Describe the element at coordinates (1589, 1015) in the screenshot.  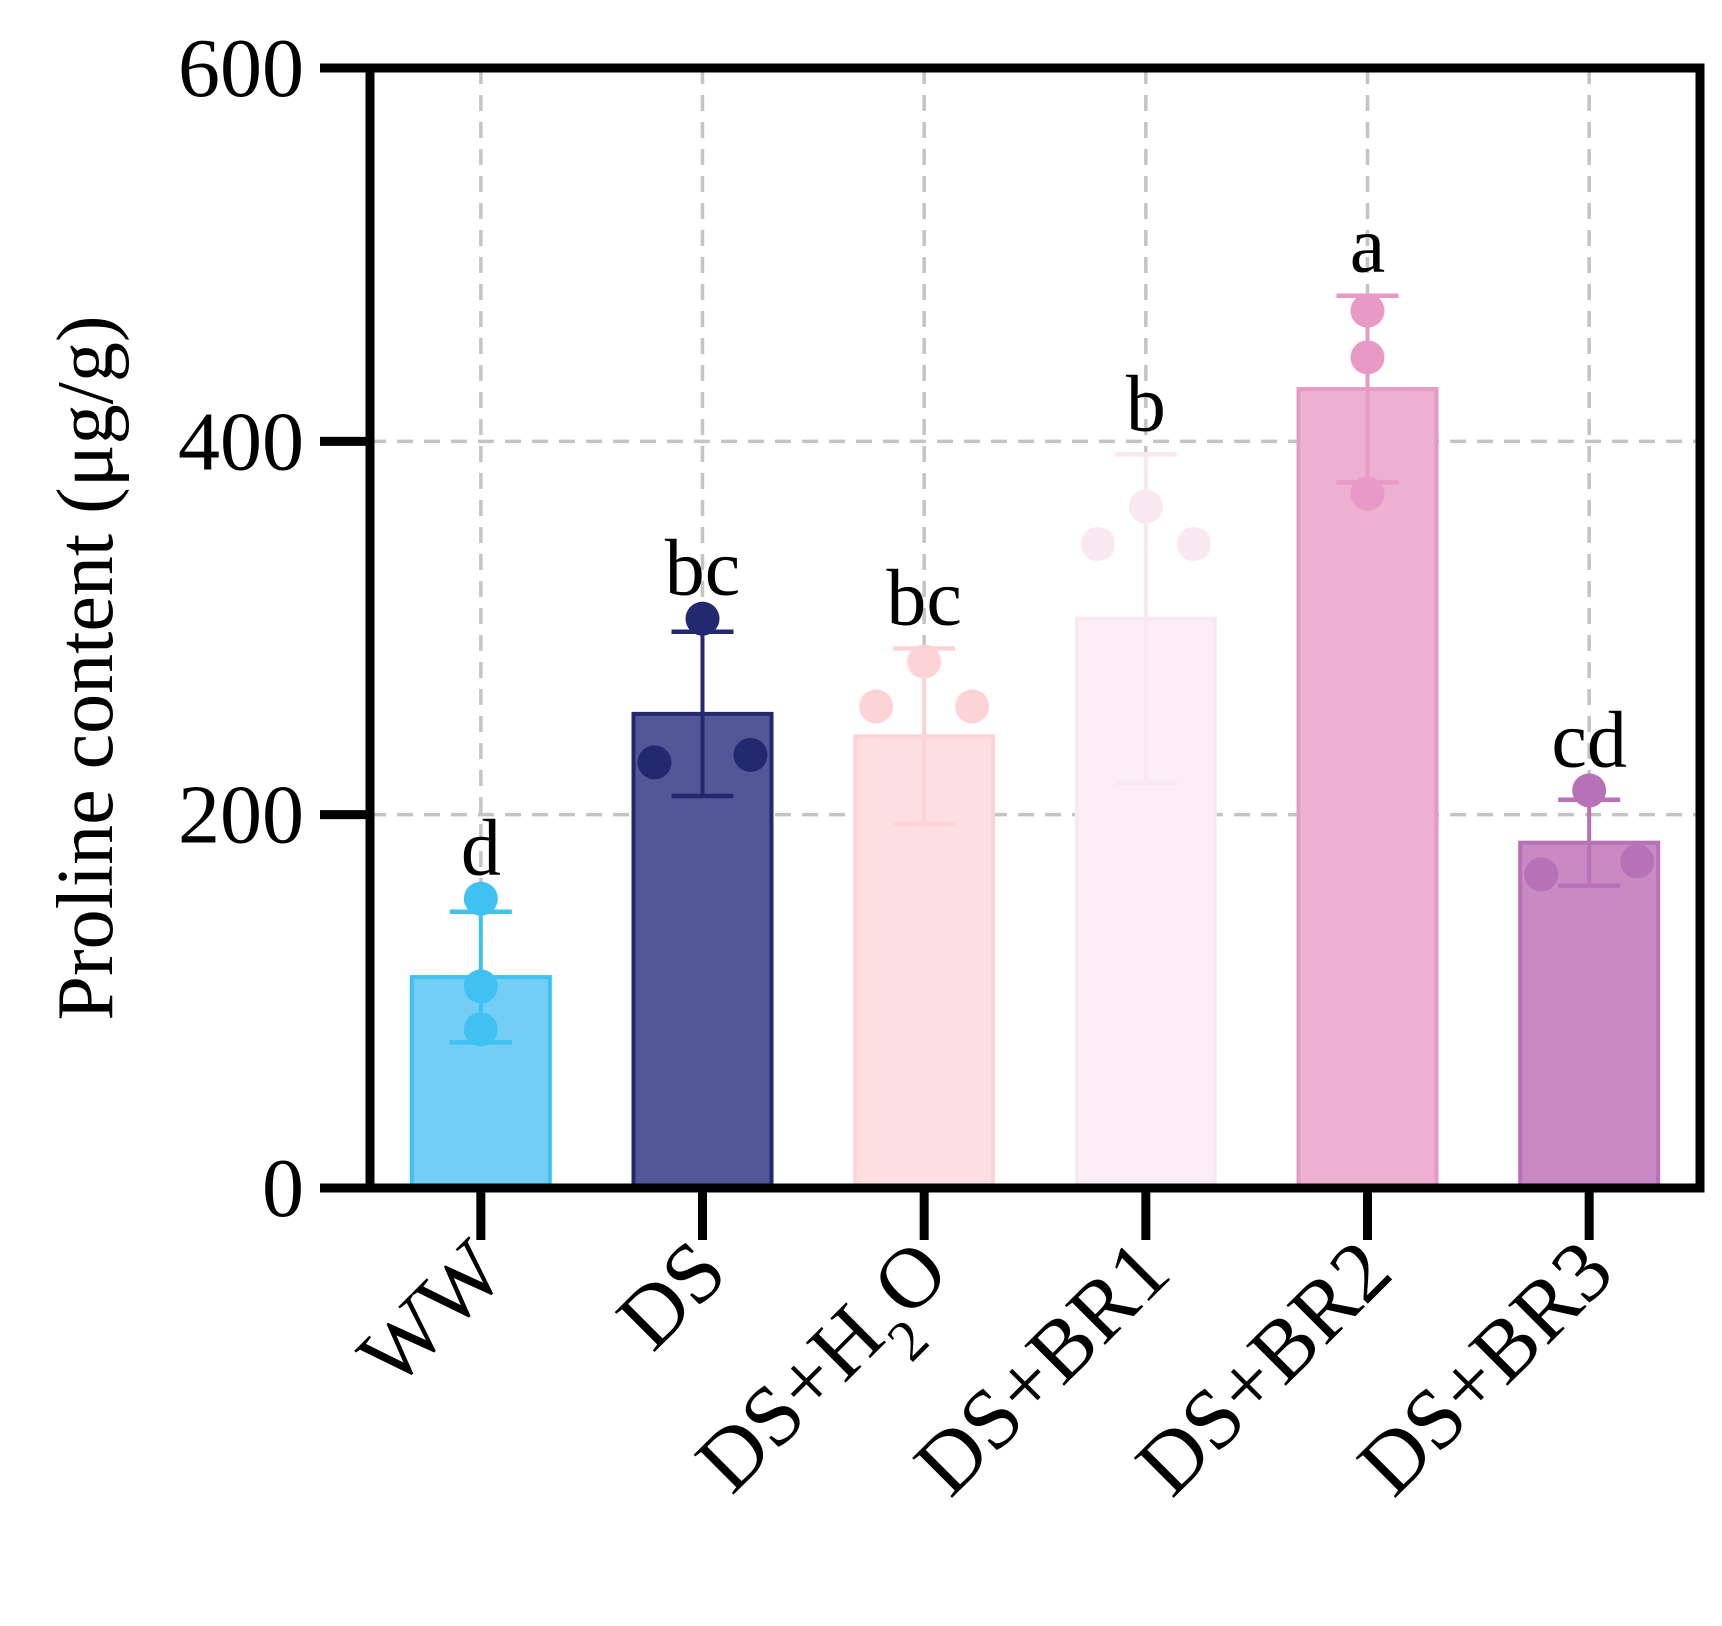
I see `bar` at that location.